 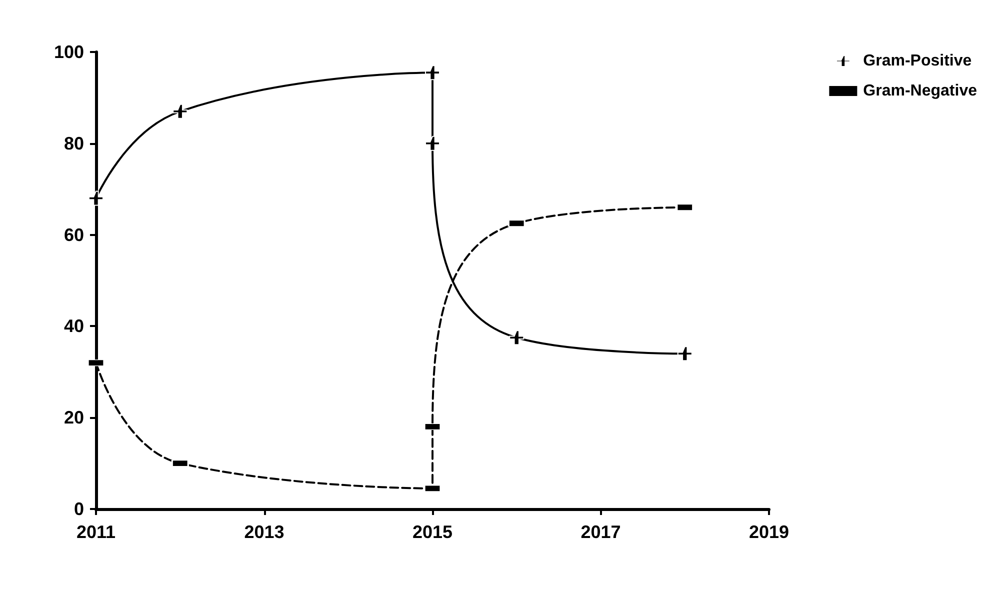 I want to click on x-tick-label: 2013, so click(x=264, y=532).